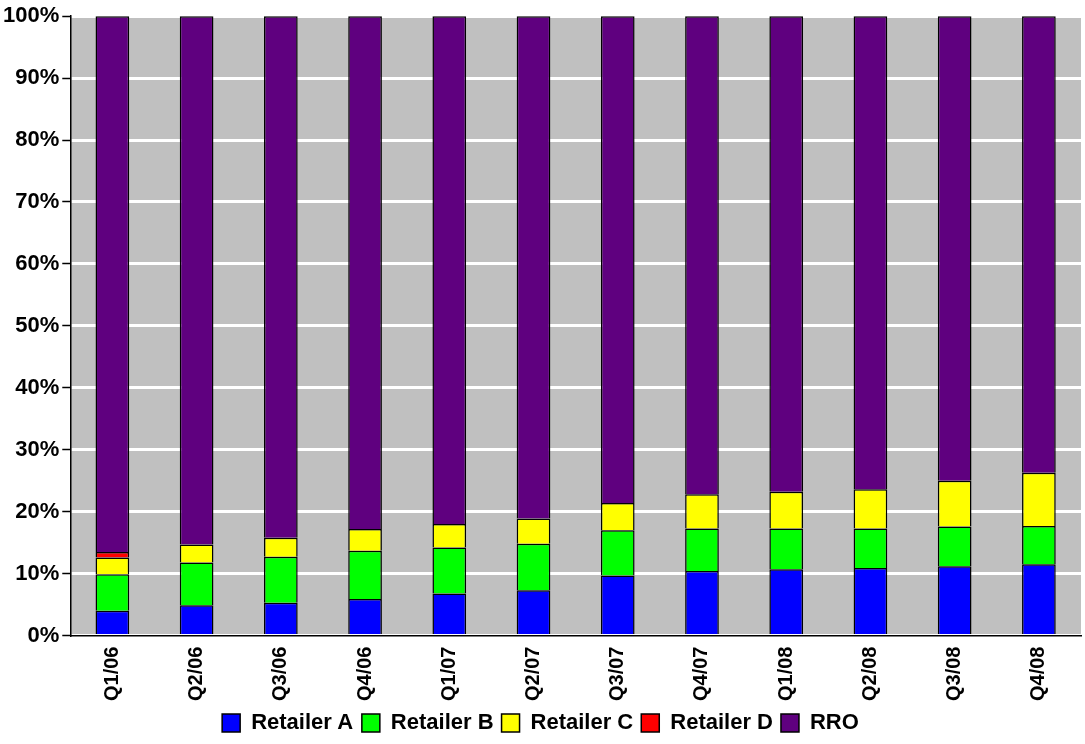  What do you see at coordinates (279, 673) in the screenshot?
I see `x-tick-label: Q3/06` at bounding box center [279, 673].